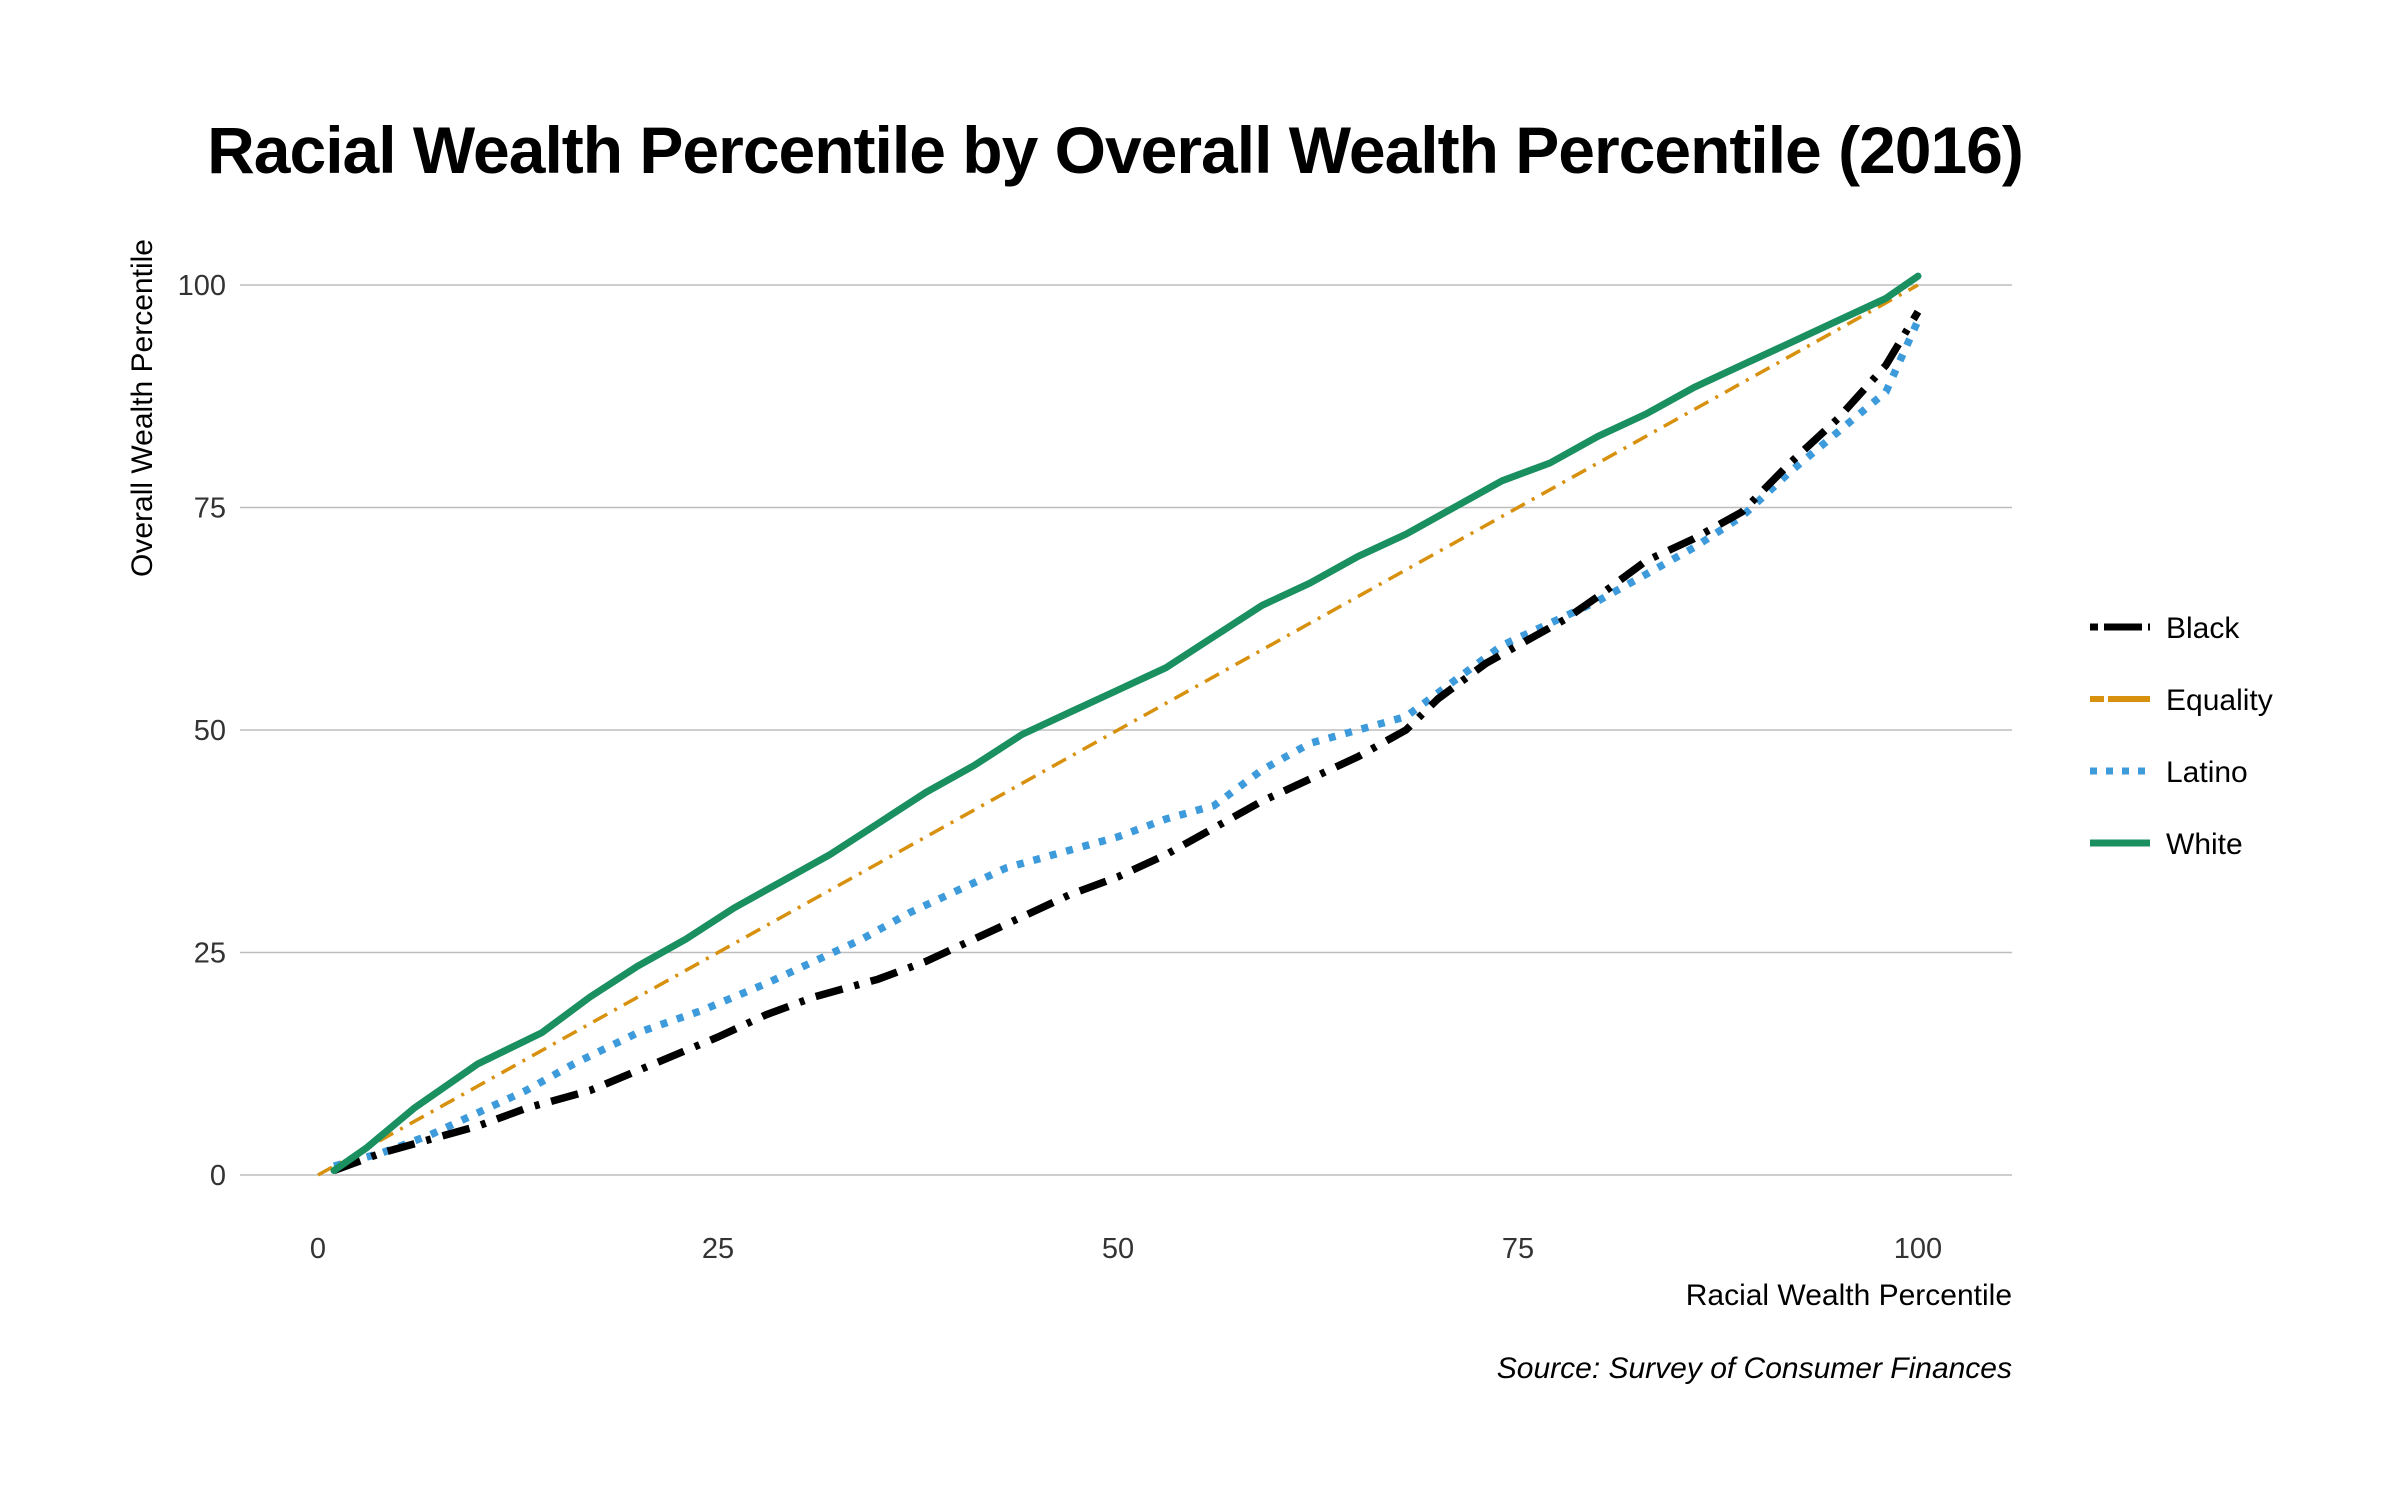 This screenshot has height=1500, width=2400. Describe the element at coordinates (318, 1249) in the screenshot. I see `x-tick-label-0: 0` at that location.